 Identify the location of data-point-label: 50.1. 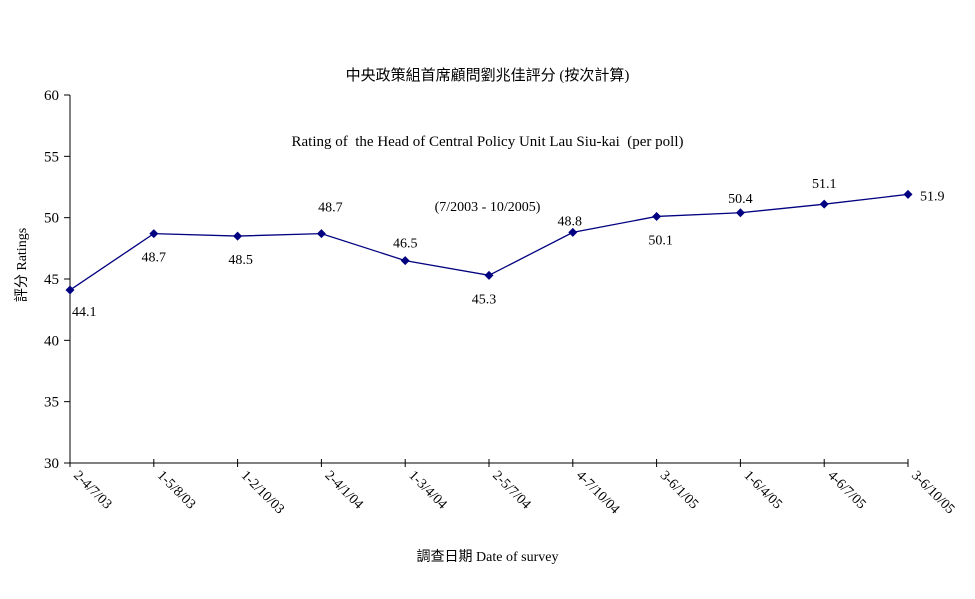
(660, 240).